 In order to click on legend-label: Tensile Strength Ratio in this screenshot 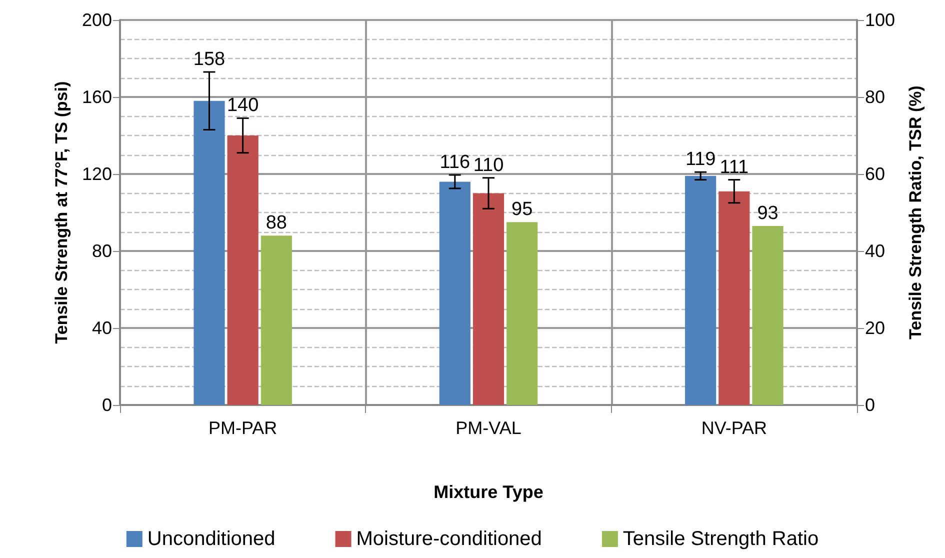, I will do `click(720, 539)`.